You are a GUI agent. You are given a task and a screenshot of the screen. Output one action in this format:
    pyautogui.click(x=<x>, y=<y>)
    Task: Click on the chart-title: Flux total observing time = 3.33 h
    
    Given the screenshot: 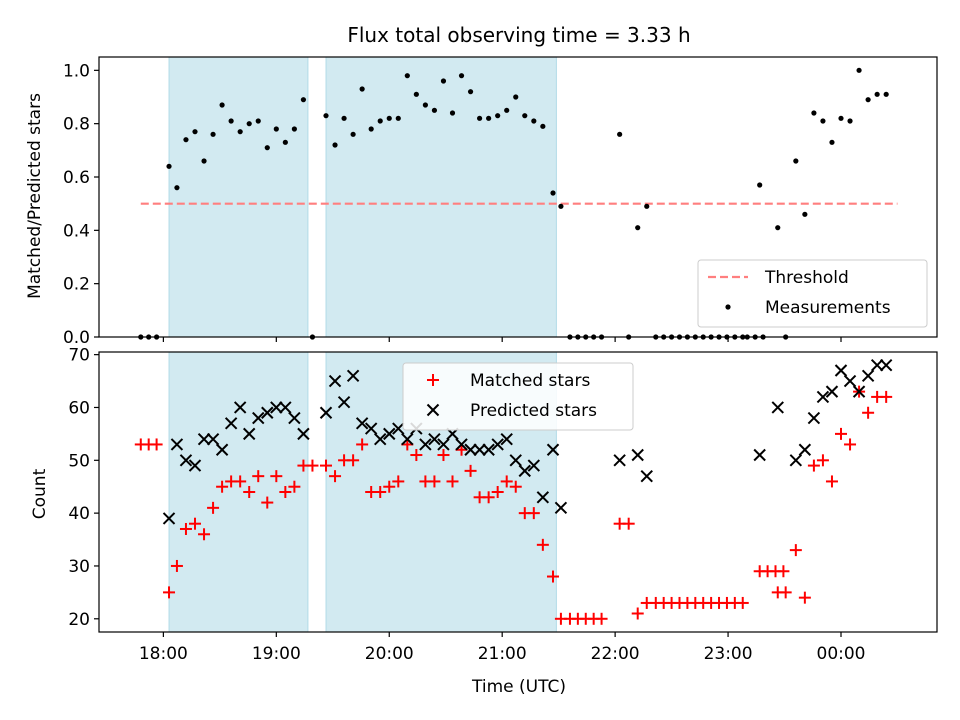 What is the action you would take?
    pyautogui.click(x=518, y=35)
    